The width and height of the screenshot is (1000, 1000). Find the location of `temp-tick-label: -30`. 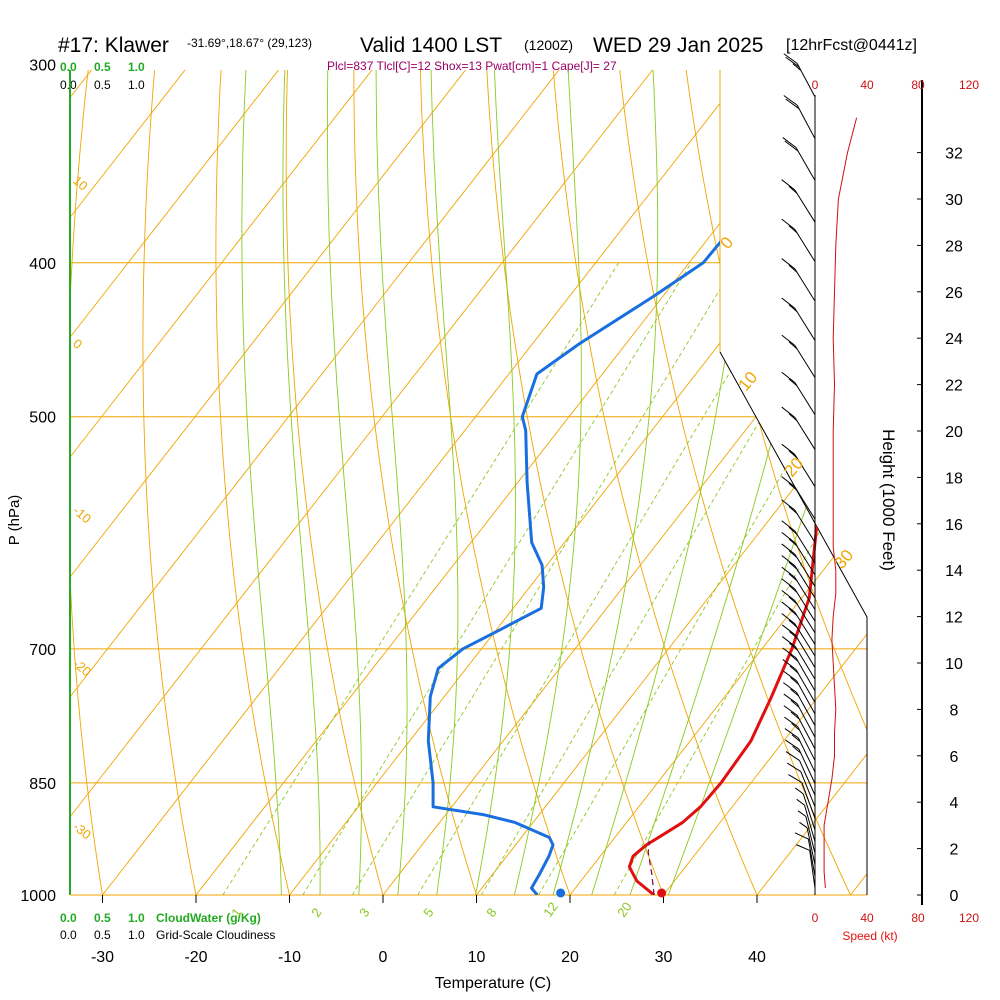

temp-tick-label: -30 is located at coordinates (102, 957).